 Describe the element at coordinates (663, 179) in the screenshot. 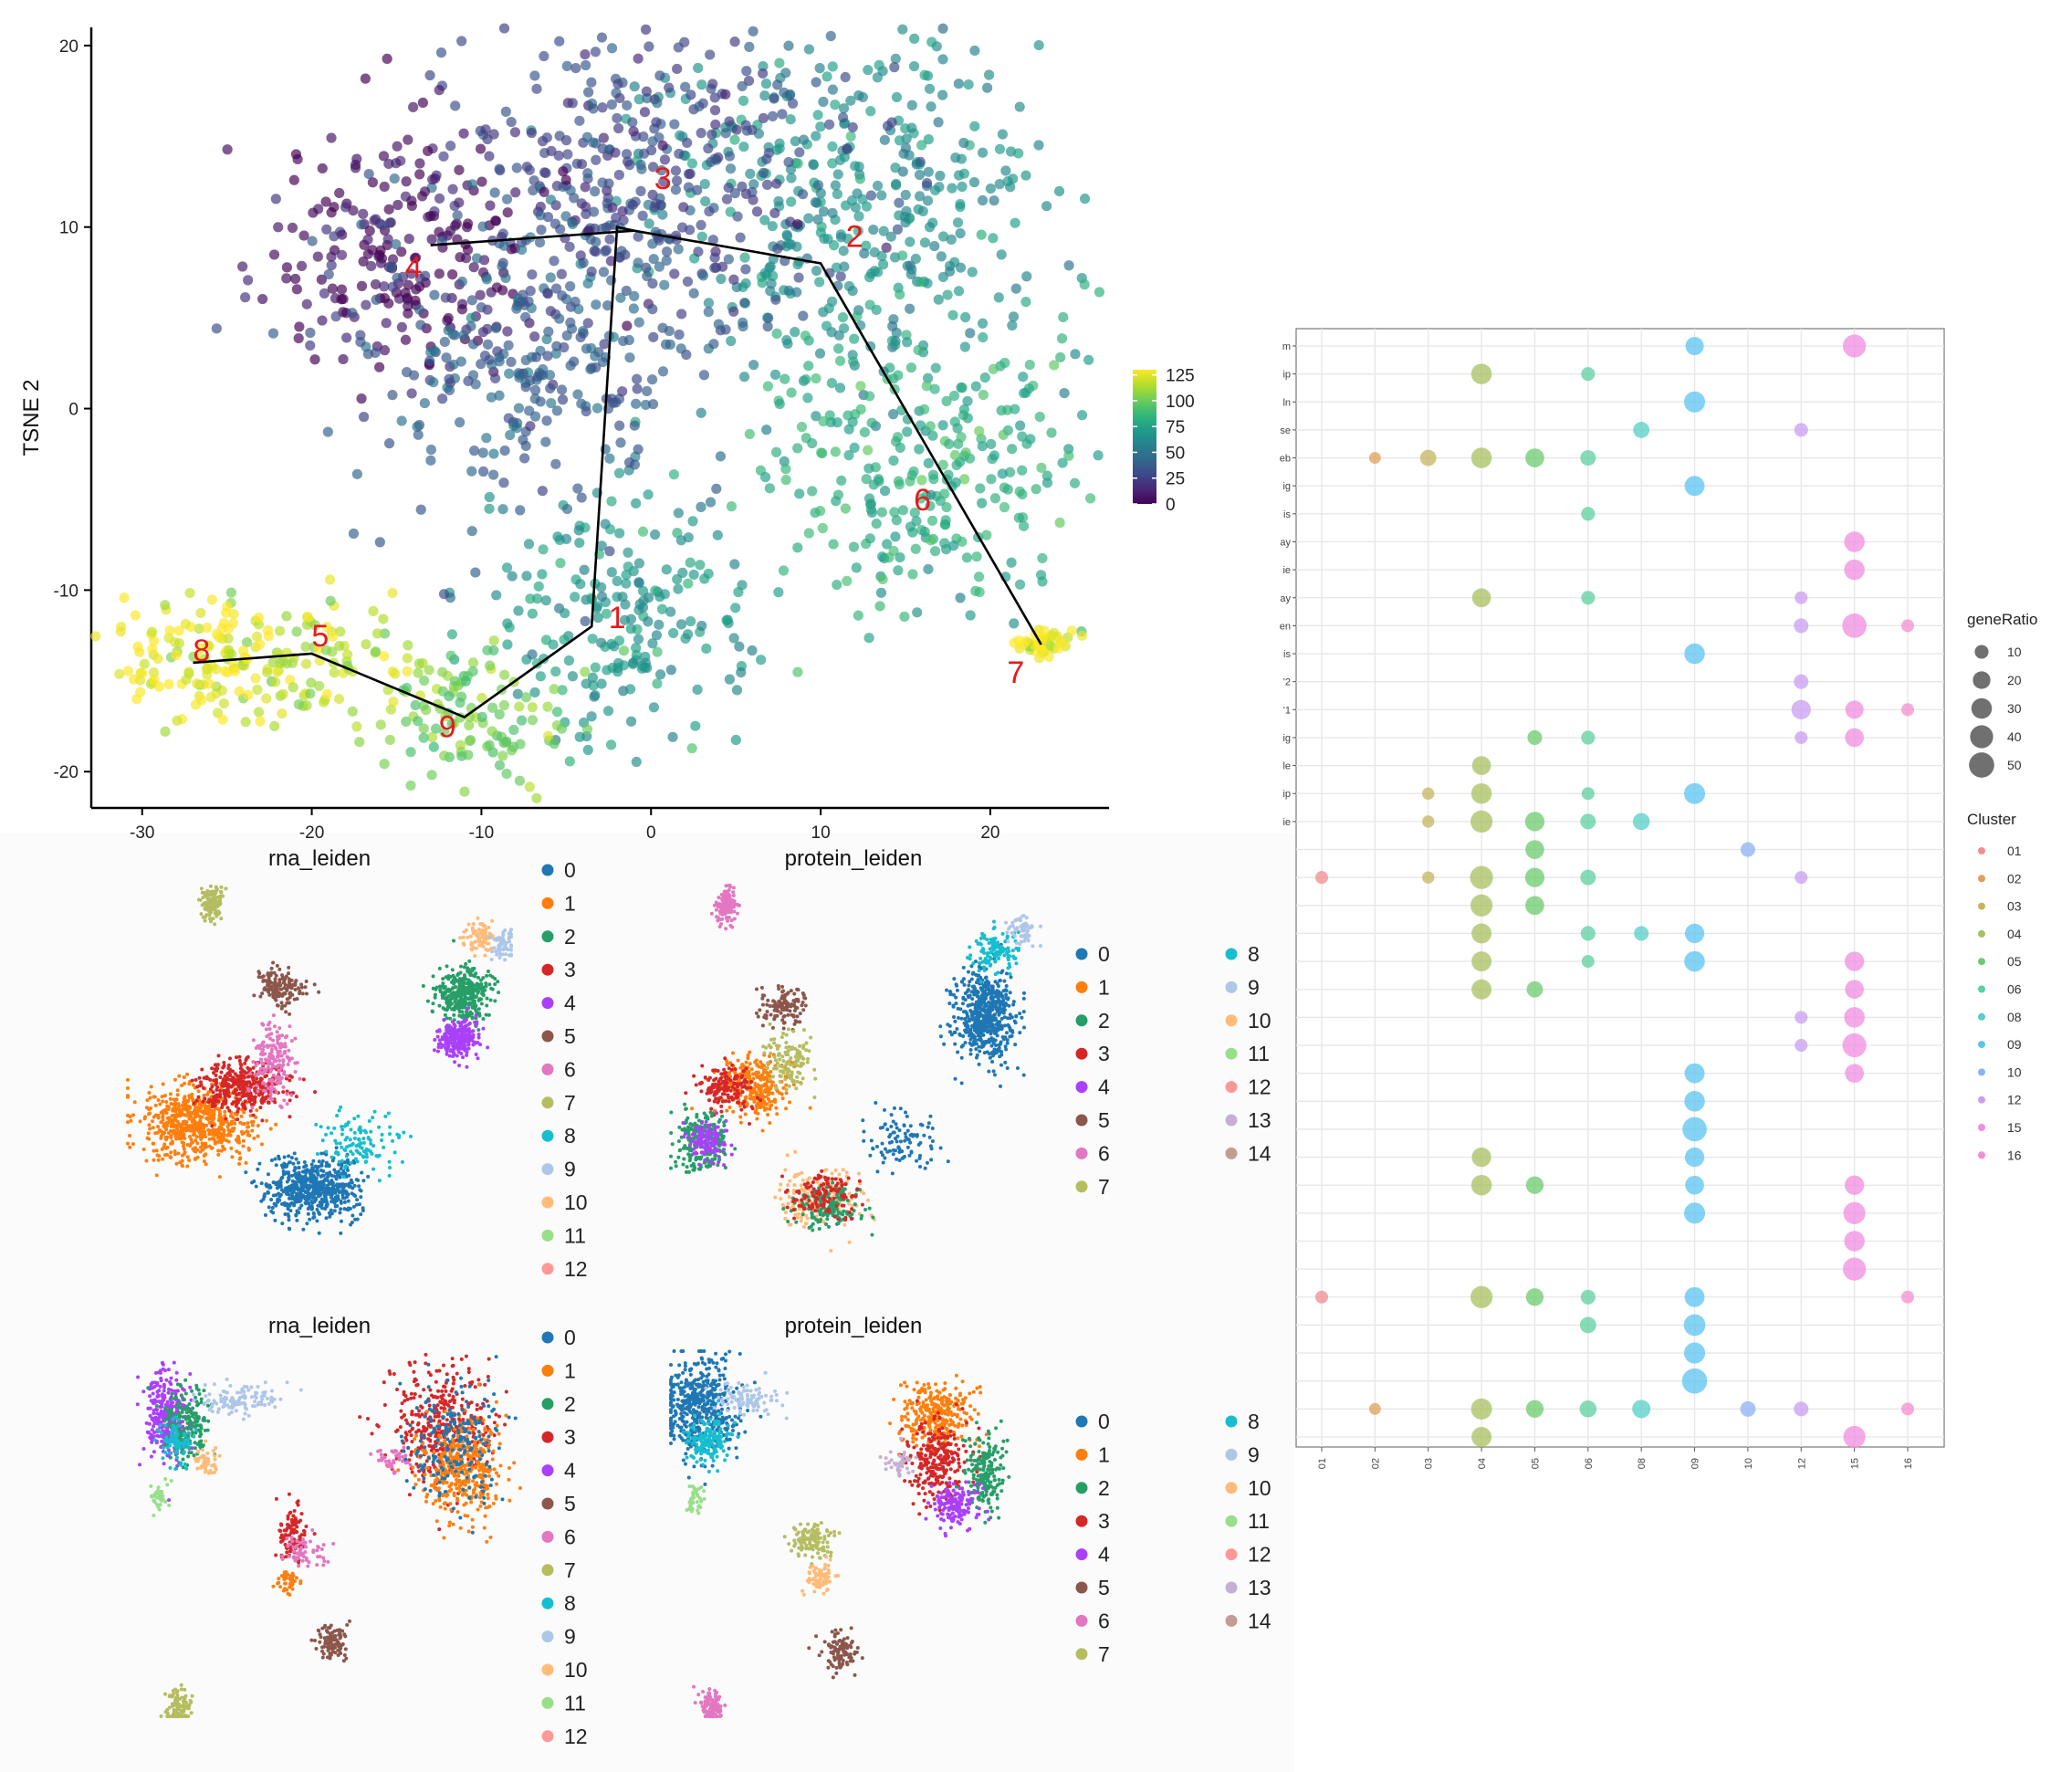

I see `tsne-cluster-label: 3` at that location.